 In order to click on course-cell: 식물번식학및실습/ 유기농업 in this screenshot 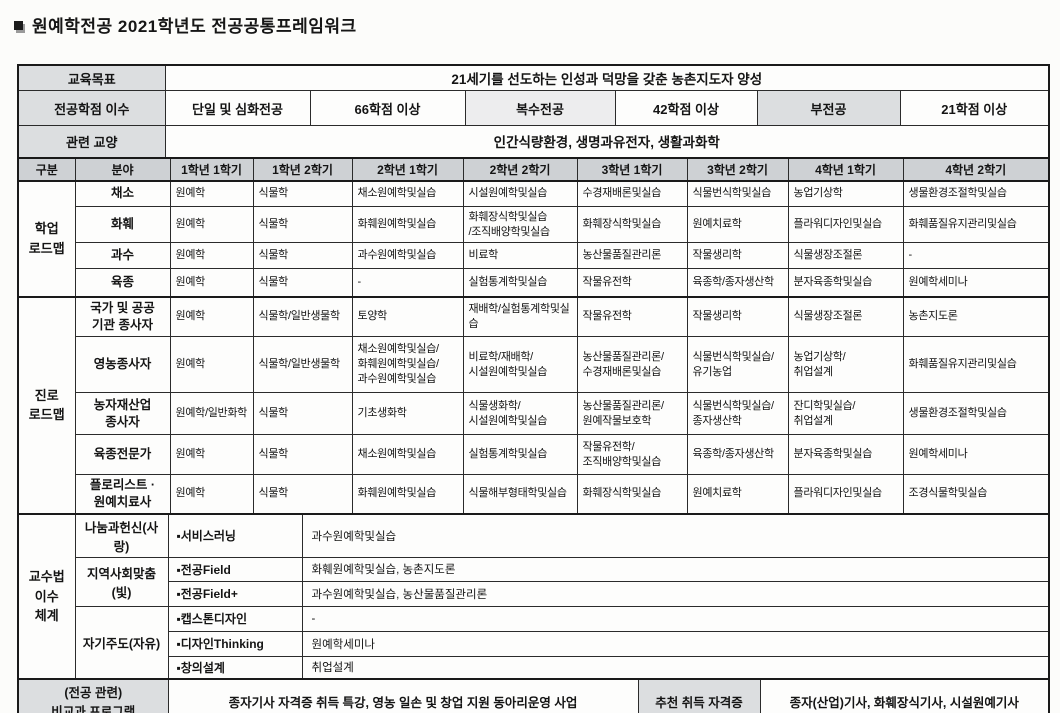, I will do `click(737, 364)`.